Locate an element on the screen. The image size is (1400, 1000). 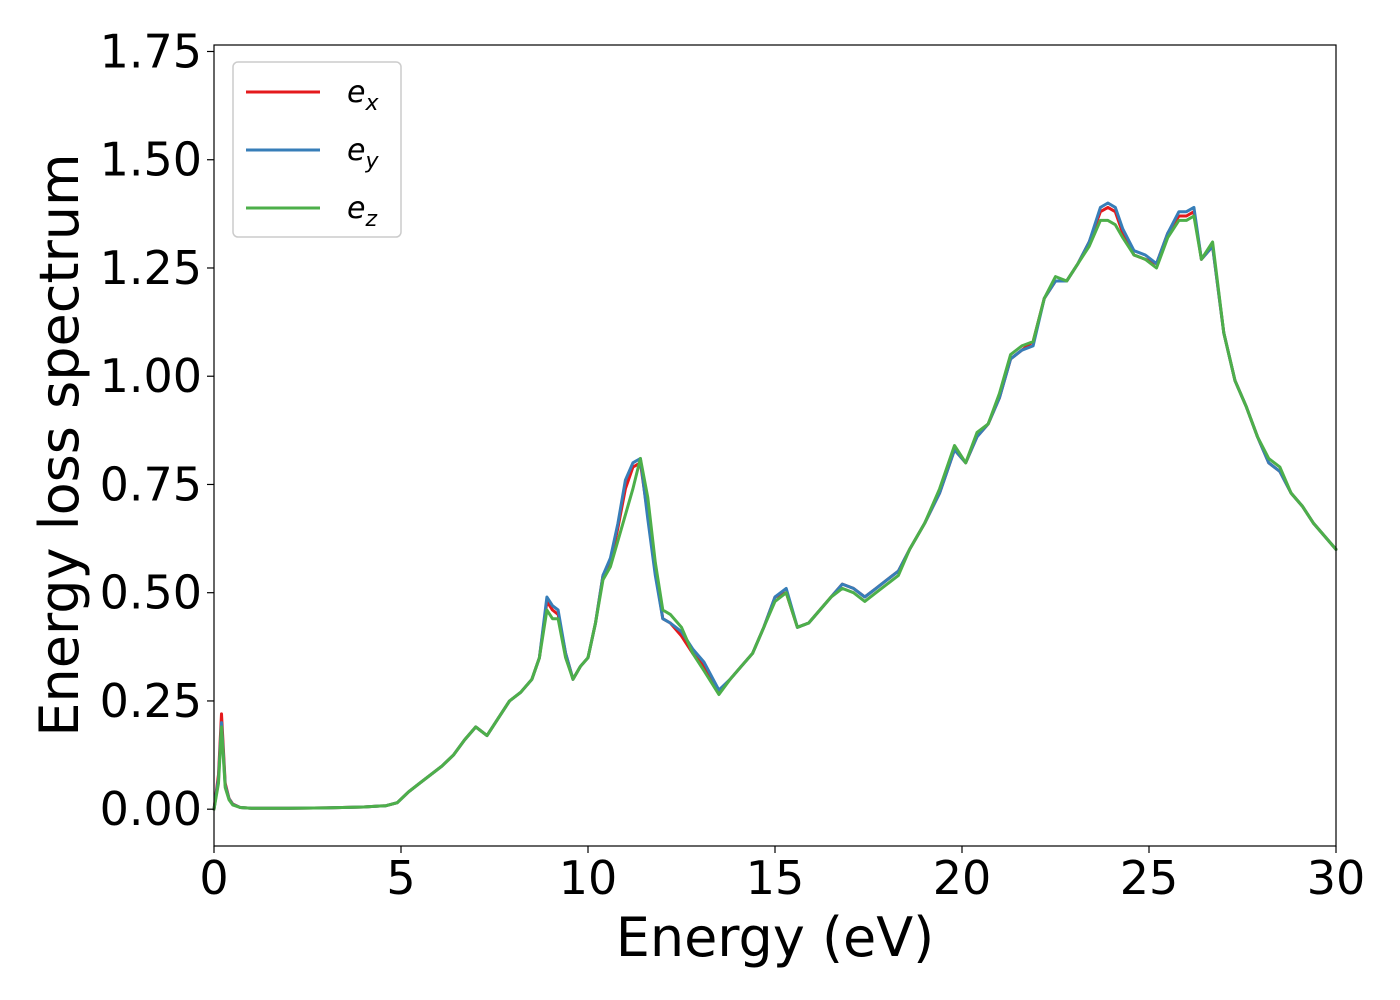
y-tick-label: 0.75 is located at coordinates (151, 484).